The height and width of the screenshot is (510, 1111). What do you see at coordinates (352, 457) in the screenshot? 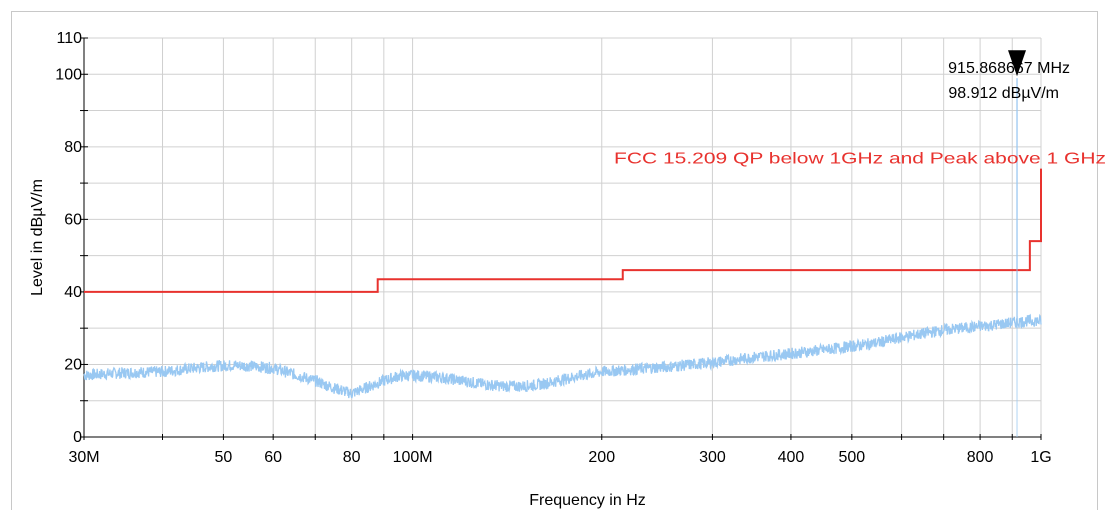
I see `x-tick-label: 80` at bounding box center [352, 457].